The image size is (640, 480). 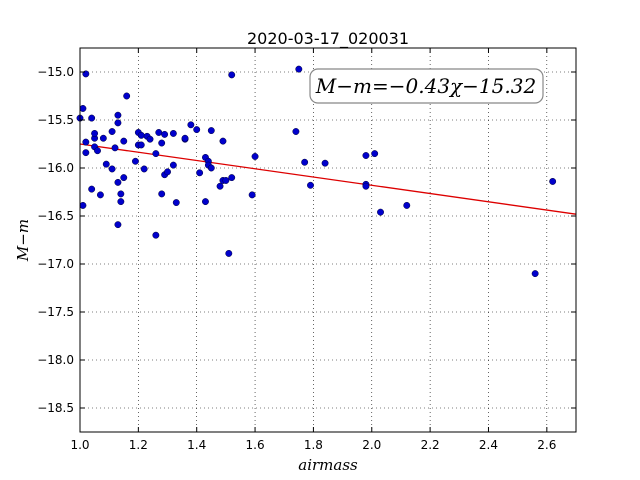 I want to click on y-tick-label: −18.0, so click(x=55, y=360).